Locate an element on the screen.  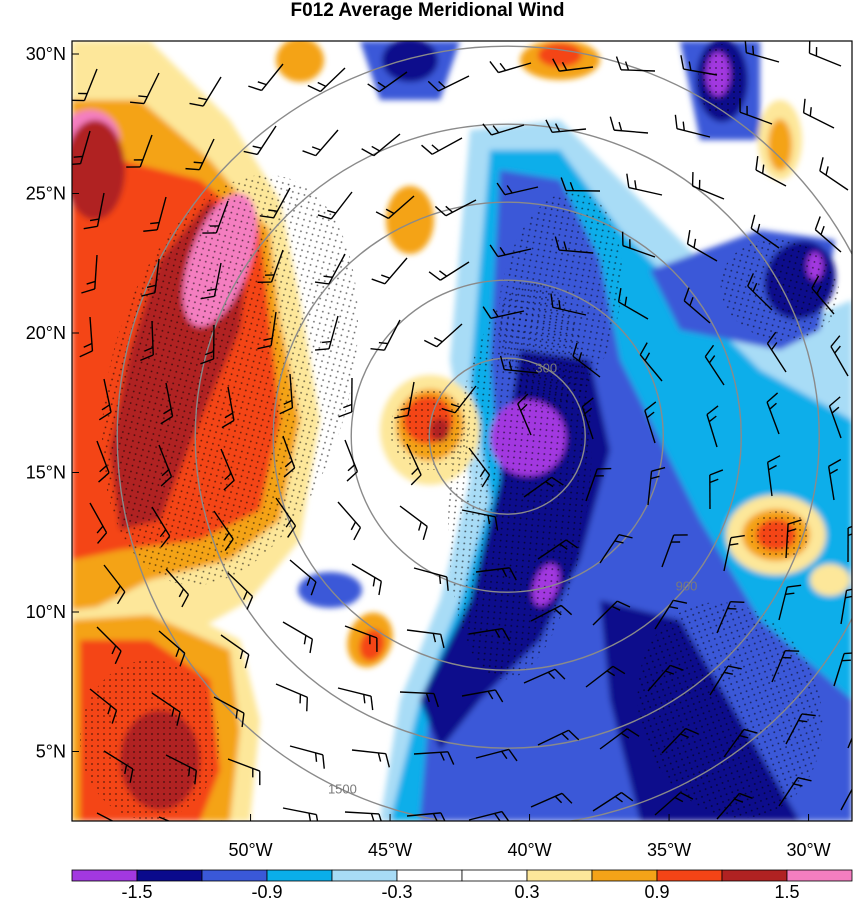
longitude-axis: 50°W 45°W 40°W 35°W 30°W is located at coordinates (529, 837).